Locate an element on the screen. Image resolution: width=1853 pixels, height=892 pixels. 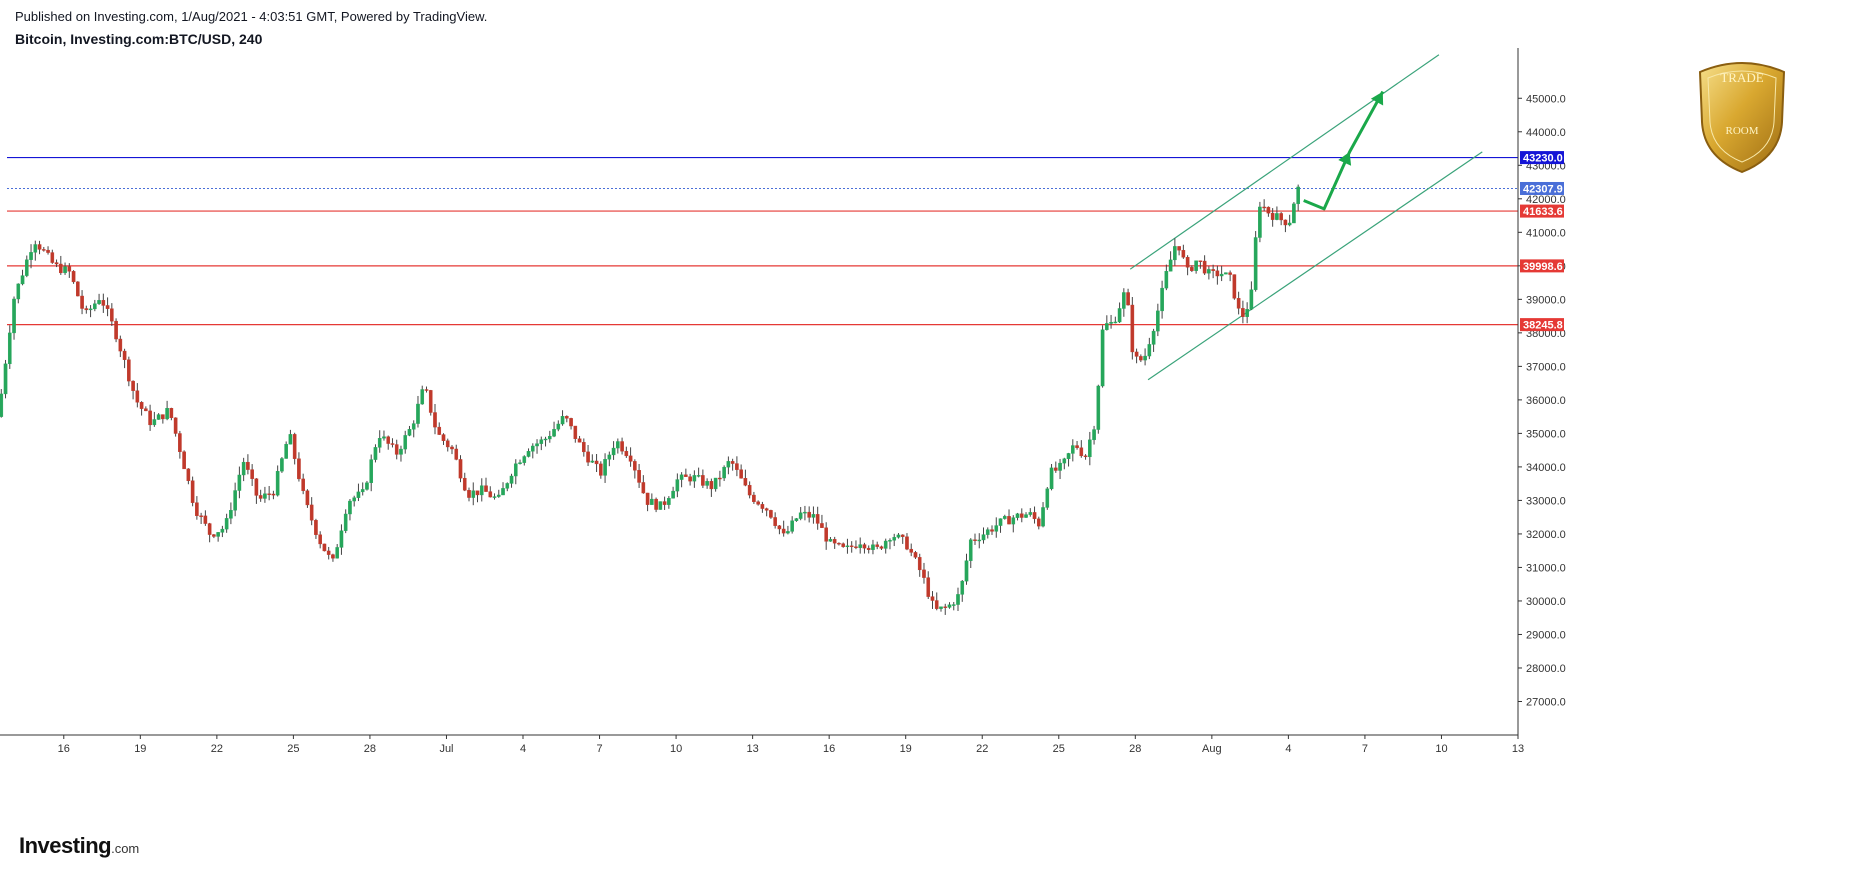
x-tick-label: 10 is located at coordinates (676, 749).